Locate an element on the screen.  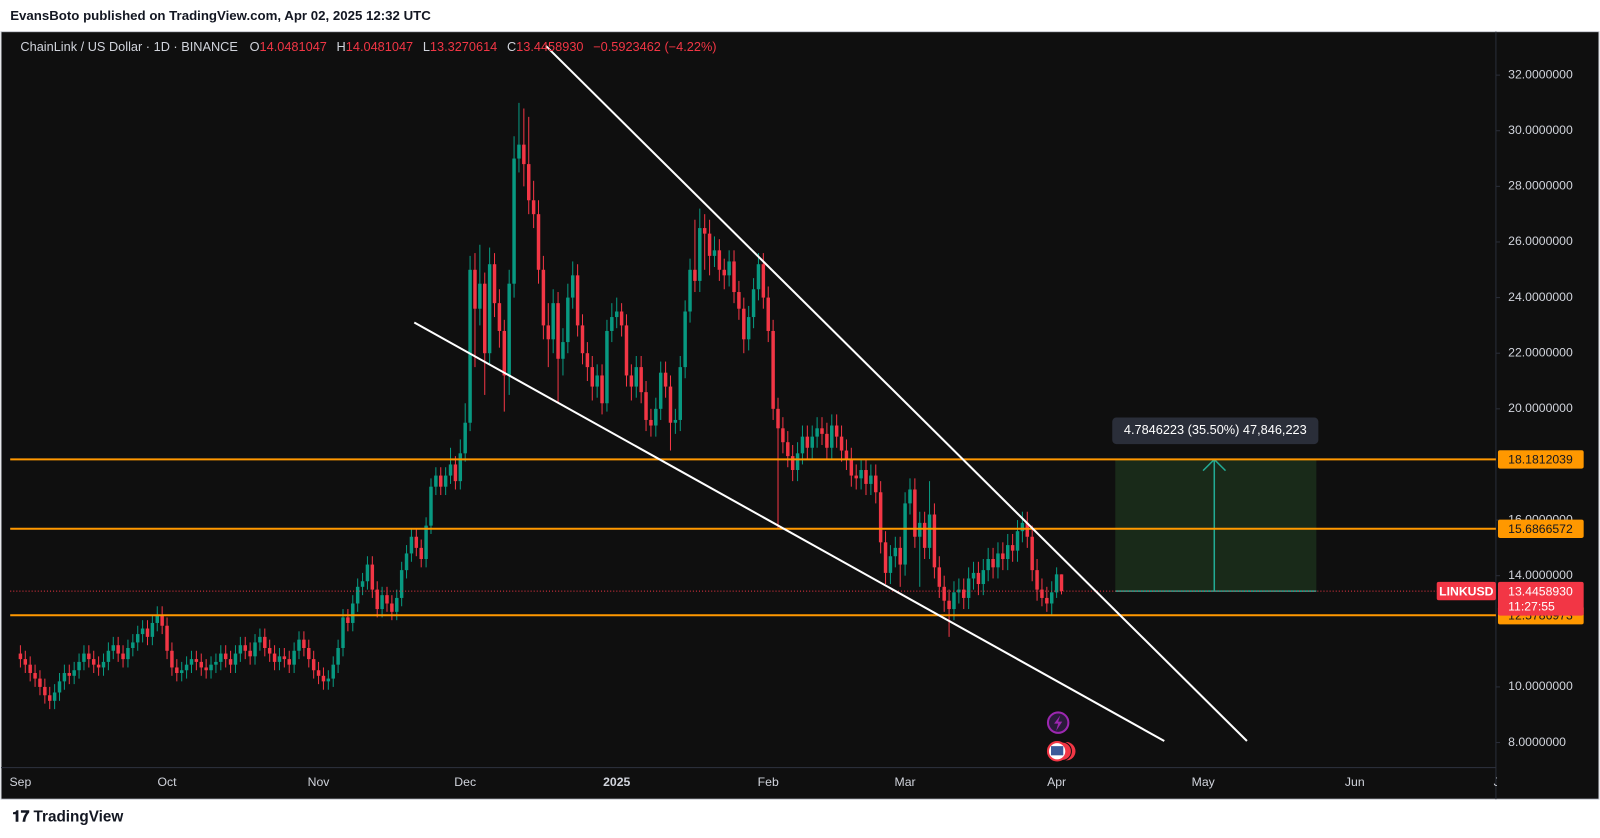
ohlc-prefix: O is located at coordinates (255, 46).